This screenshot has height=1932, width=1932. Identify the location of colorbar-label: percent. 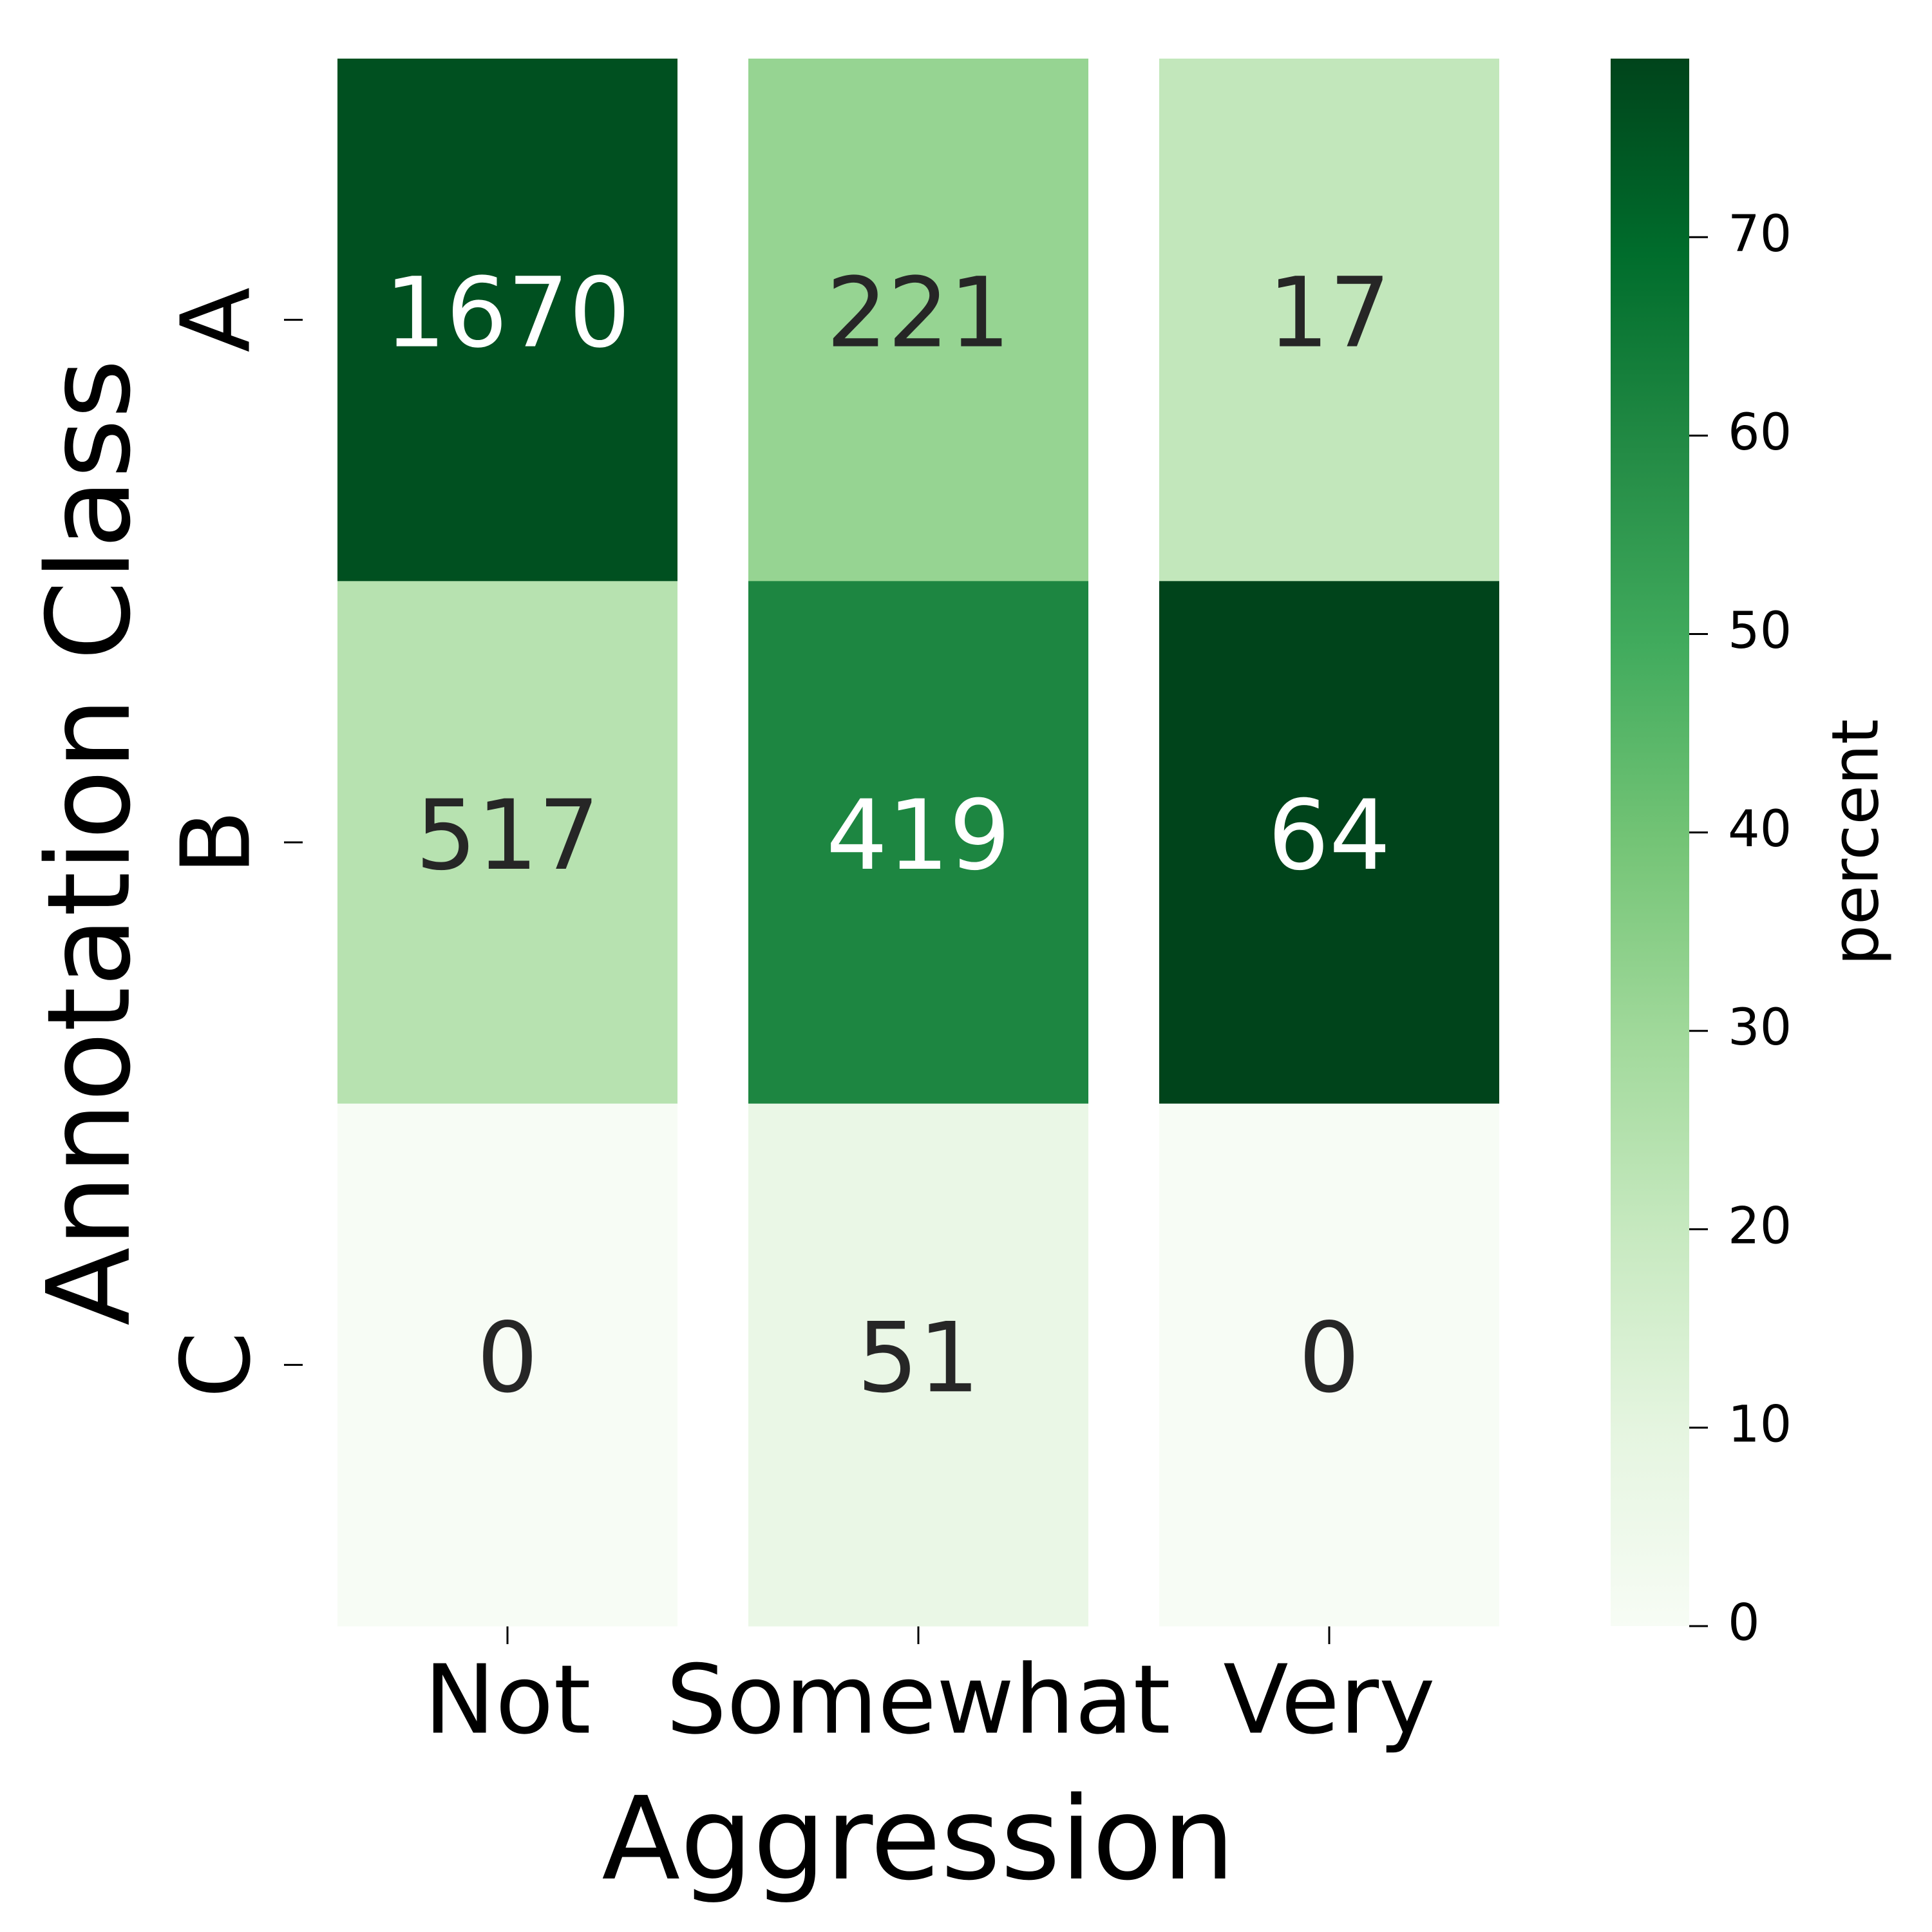
(1855, 842).